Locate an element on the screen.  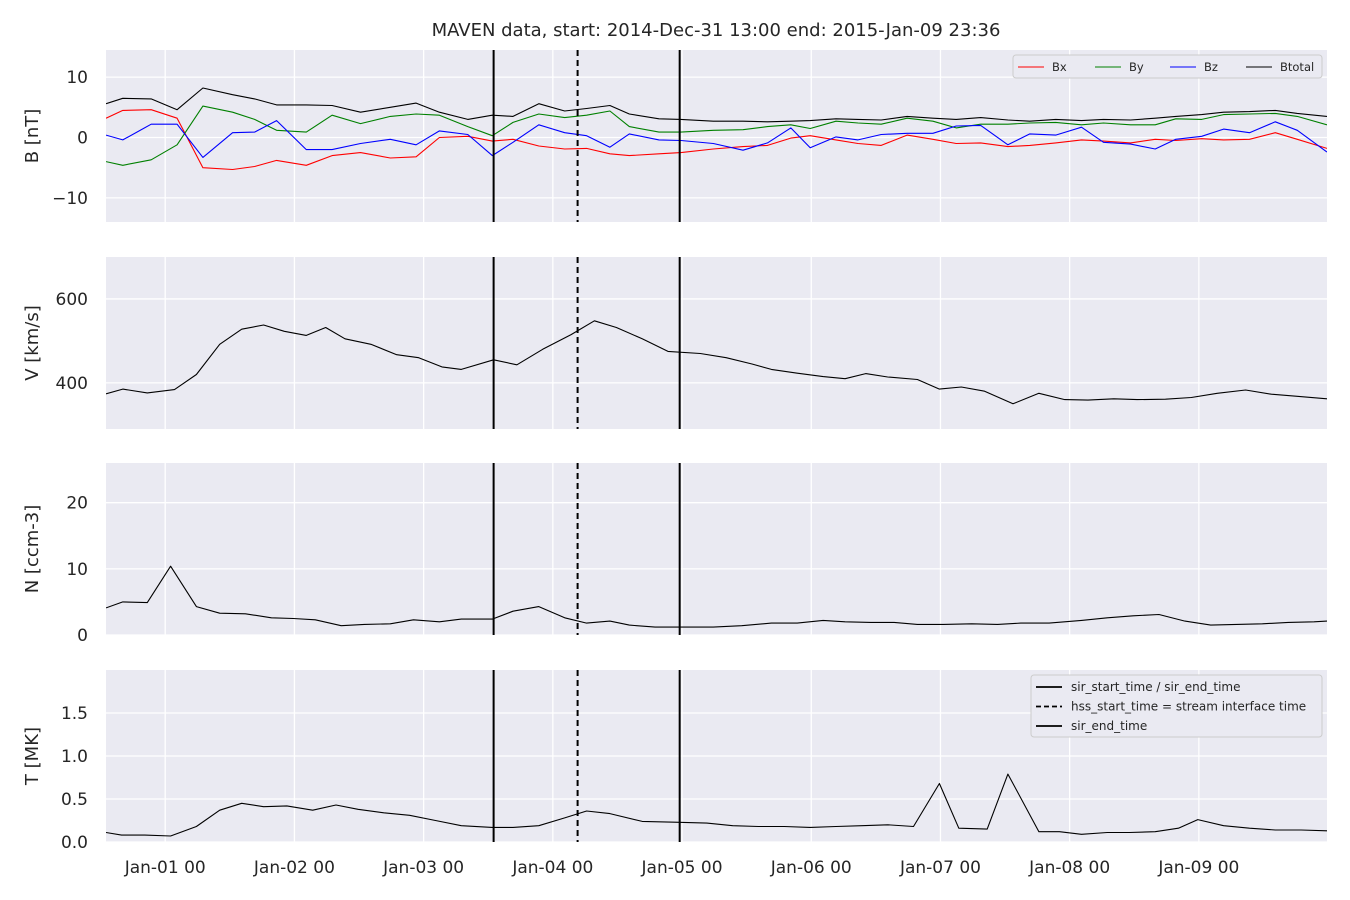
series-line-bx is located at coordinates (716, 140).